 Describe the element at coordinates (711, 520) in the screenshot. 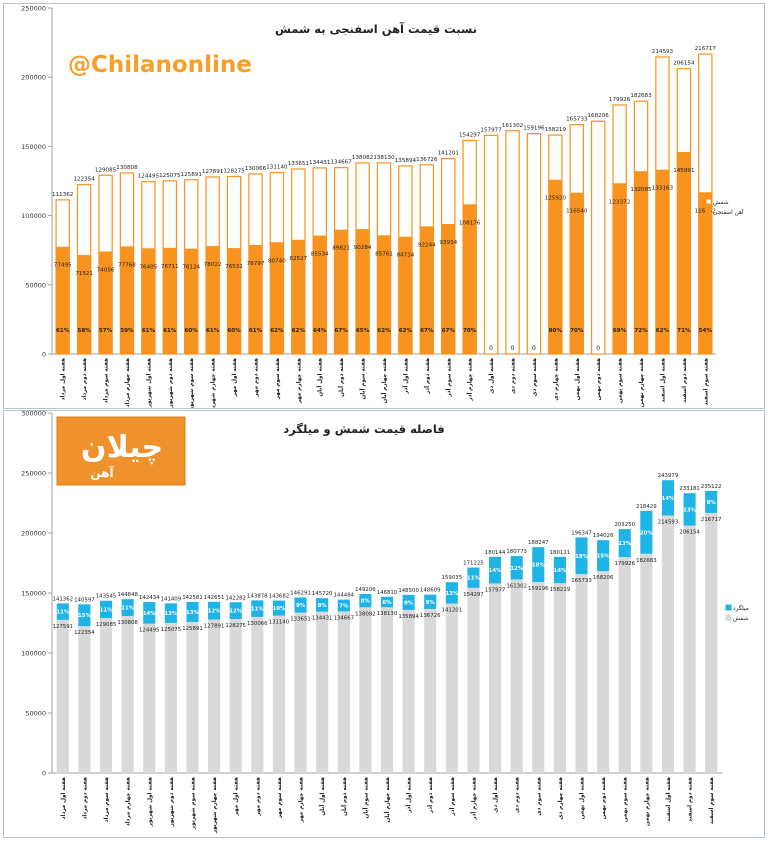

I see `data-label-billet: 216717` at that location.